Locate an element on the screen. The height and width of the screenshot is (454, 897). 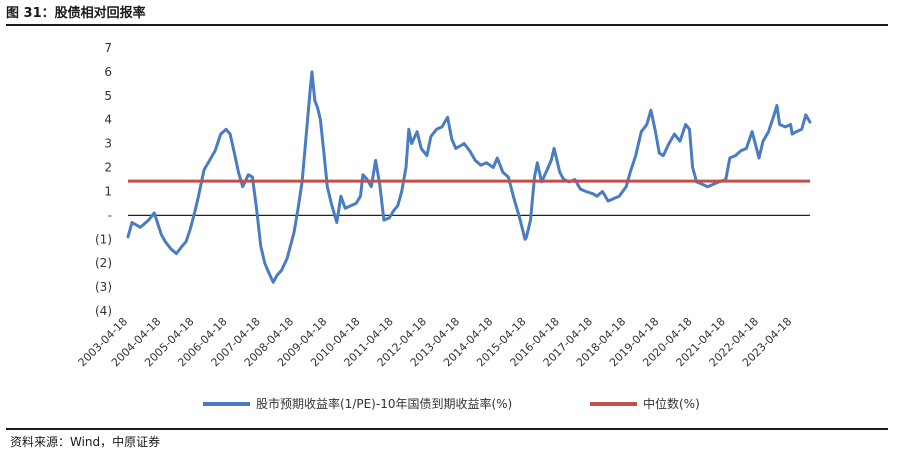
y-tick-label: 5 is located at coordinates (108, 96).